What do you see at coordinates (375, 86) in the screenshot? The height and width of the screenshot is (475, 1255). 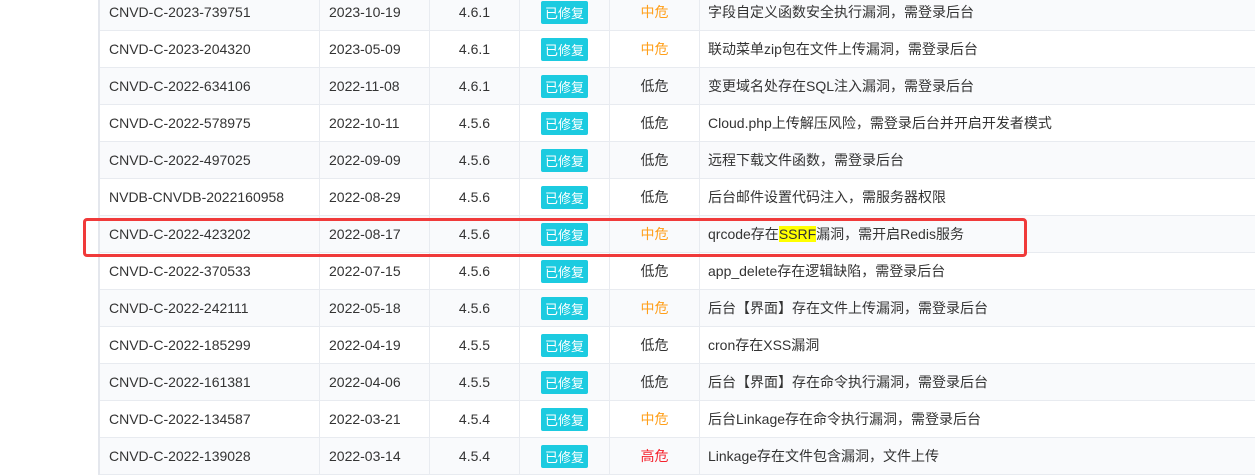 I see `date: 2022-11-08` at bounding box center [375, 86].